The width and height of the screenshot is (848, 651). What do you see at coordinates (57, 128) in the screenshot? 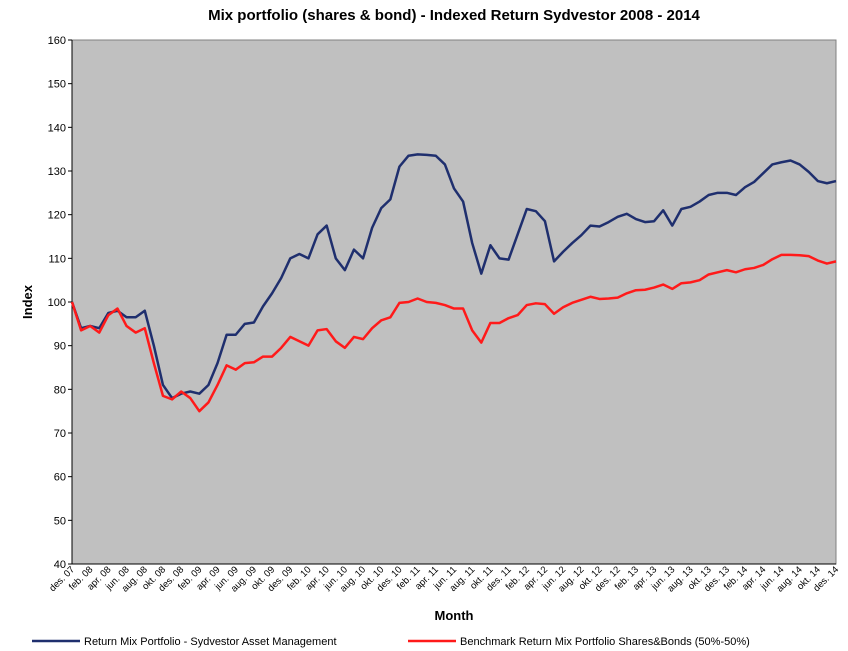
I see `y-tick-label: 140` at bounding box center [57, 128].